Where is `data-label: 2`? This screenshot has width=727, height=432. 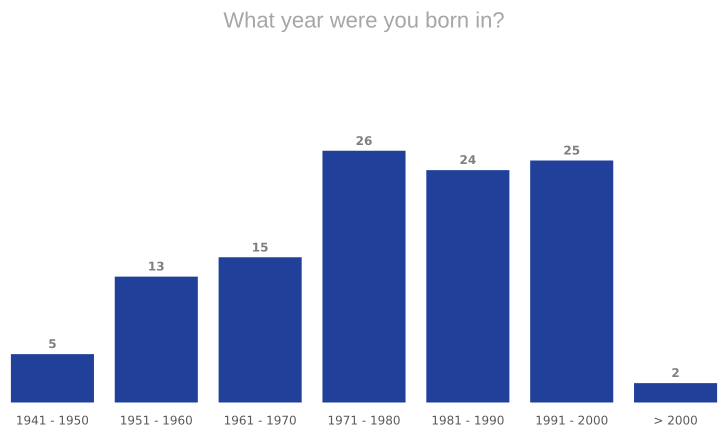
data-label: 2 is located at coordinates (675, 373).